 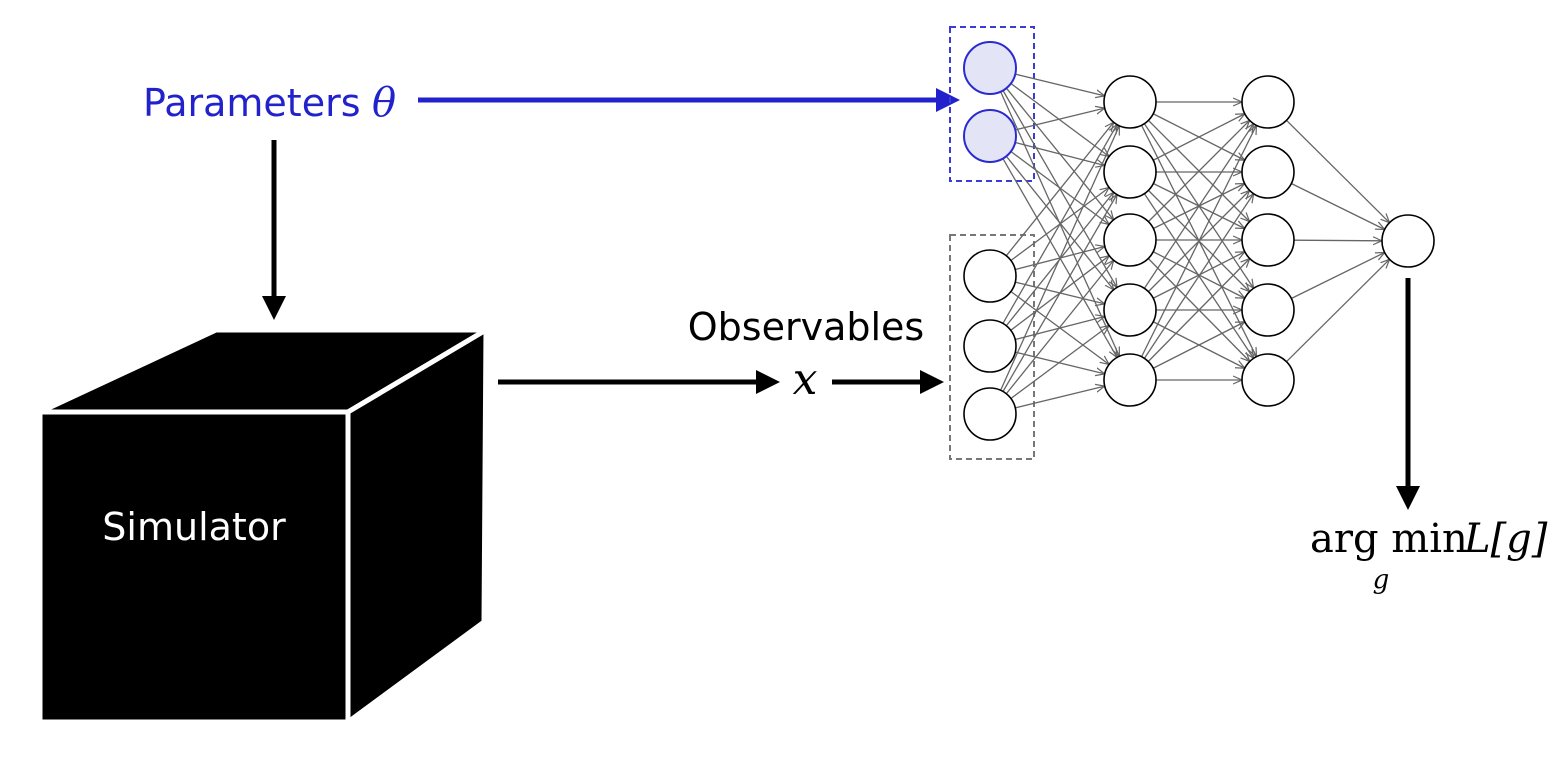 I want to click on argmin-subscript: g, so click(x=1381, y=580).